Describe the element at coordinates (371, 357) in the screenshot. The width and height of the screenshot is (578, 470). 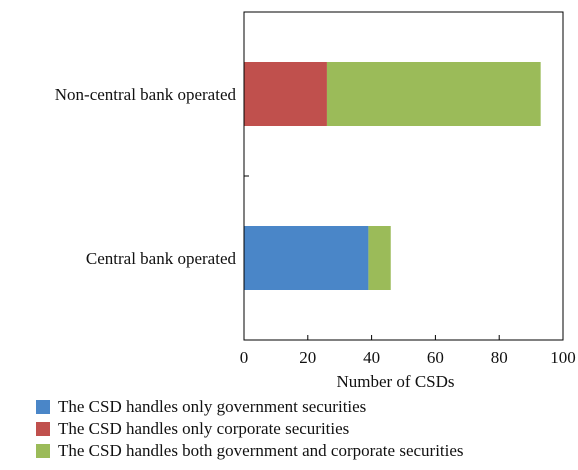
I see `x-tick-label: 40` at that location.